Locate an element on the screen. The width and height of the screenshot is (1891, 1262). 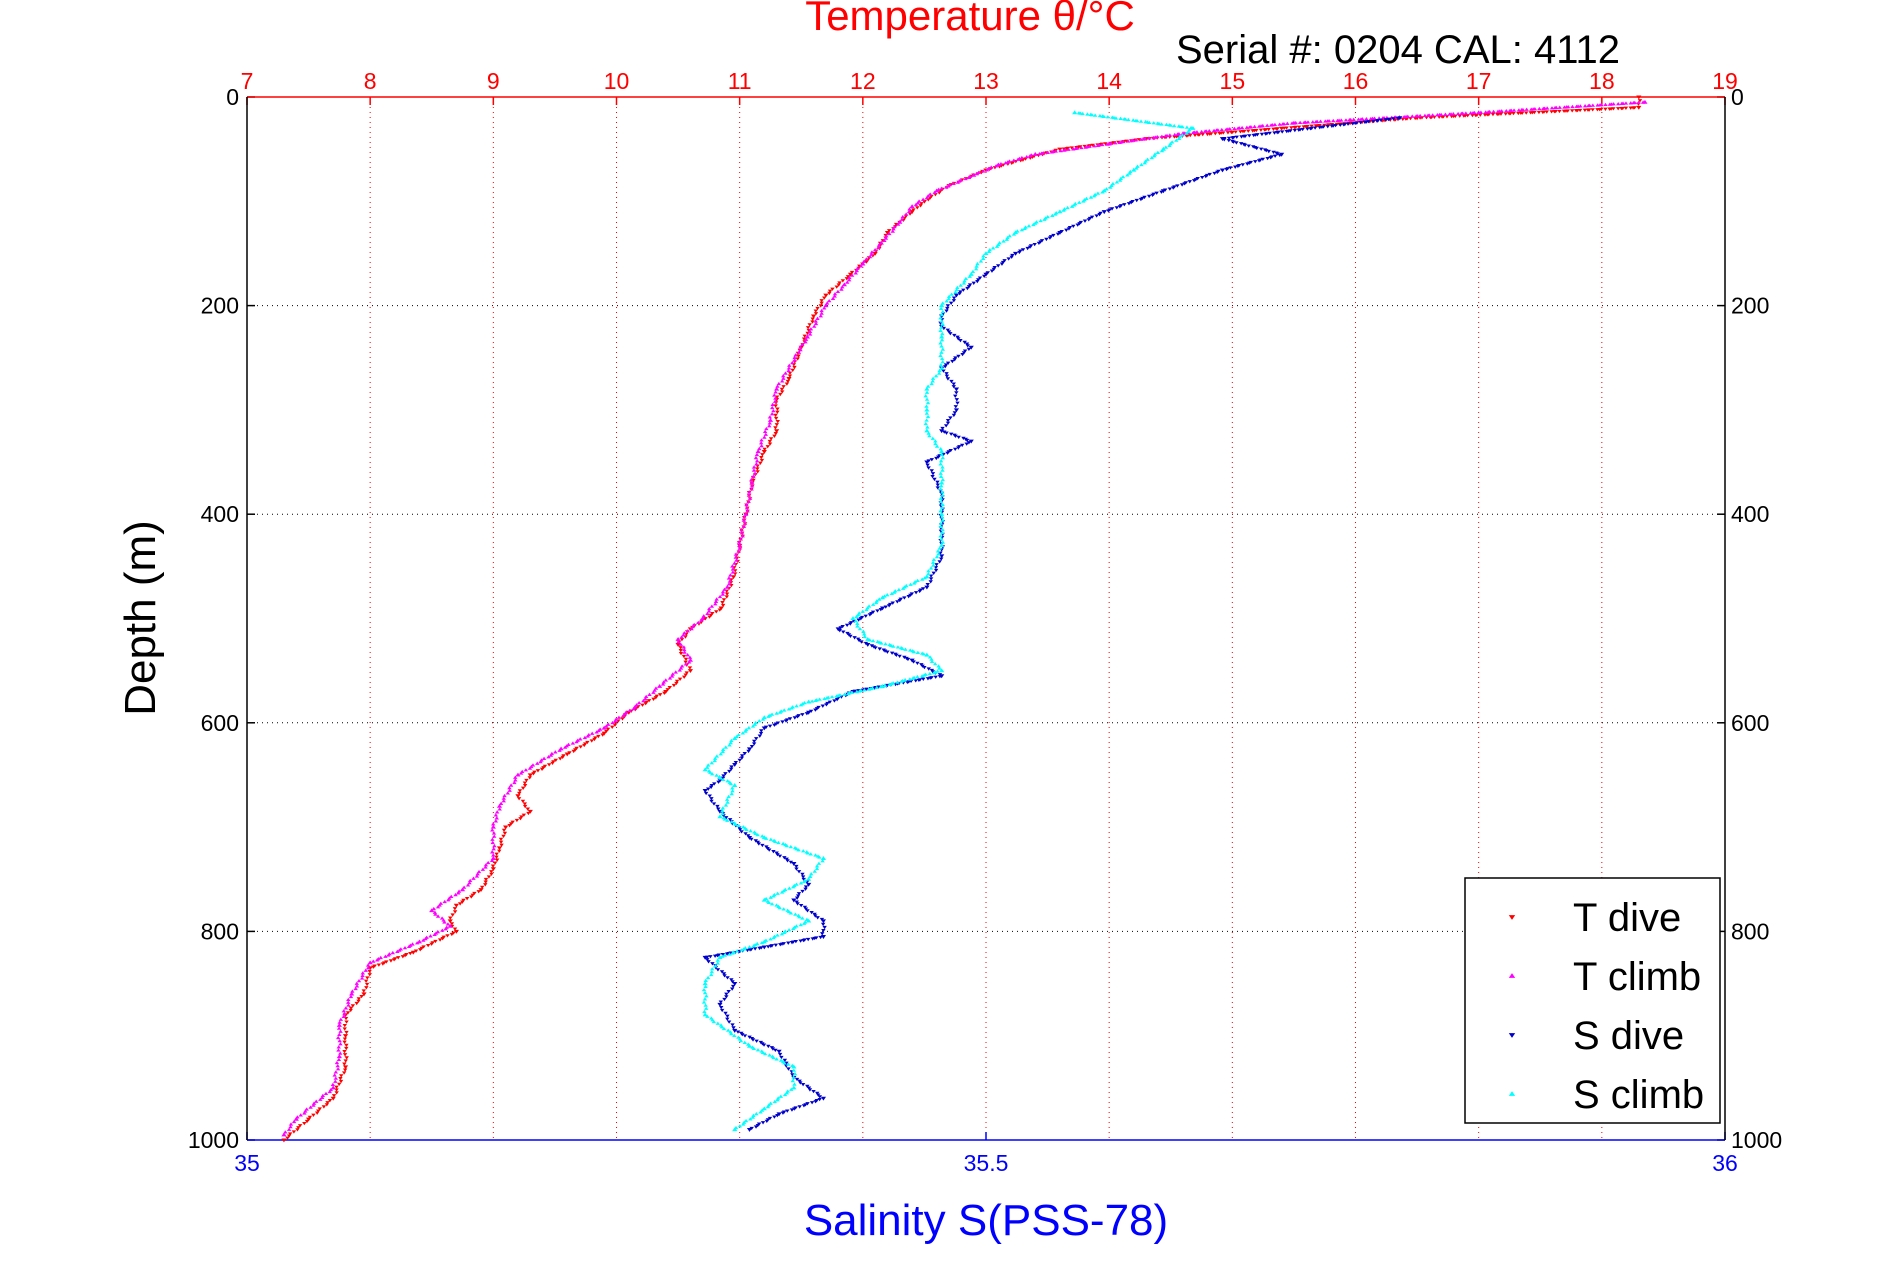
temperature-tick-label: 13 is located at coordinates (986, 81).